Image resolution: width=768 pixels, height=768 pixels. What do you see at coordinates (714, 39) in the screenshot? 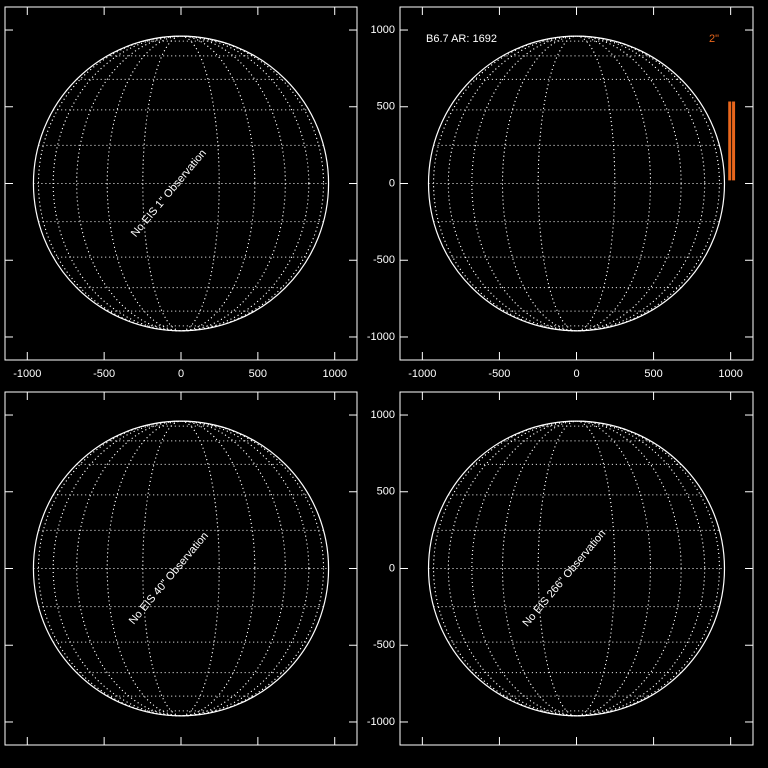
I see `slit-label: 2"` at bounding box center [714, 39].